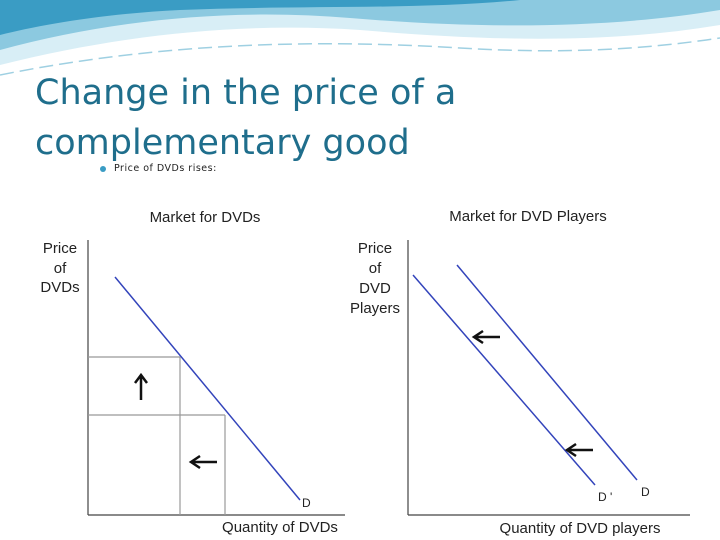  I want to click on bullet-text: Price of DVDs rises:, so click(165, 168).